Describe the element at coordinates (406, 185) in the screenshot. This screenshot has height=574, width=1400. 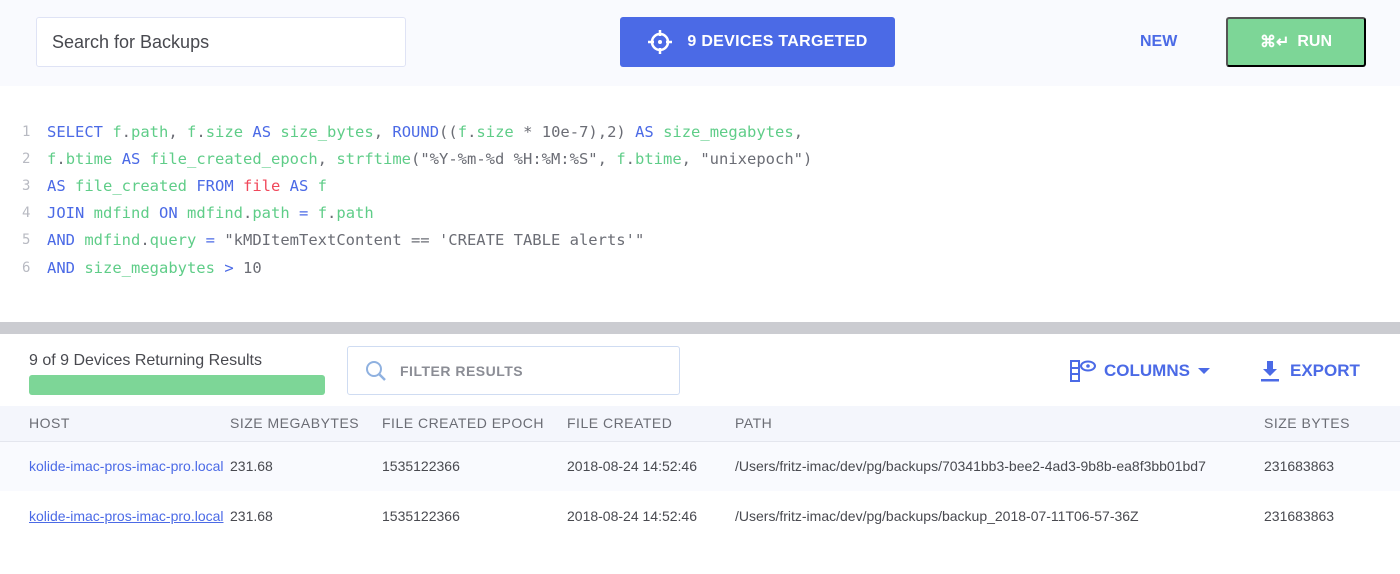
I see `code-line: 3 AS file_created FROM file AS f` at that location.